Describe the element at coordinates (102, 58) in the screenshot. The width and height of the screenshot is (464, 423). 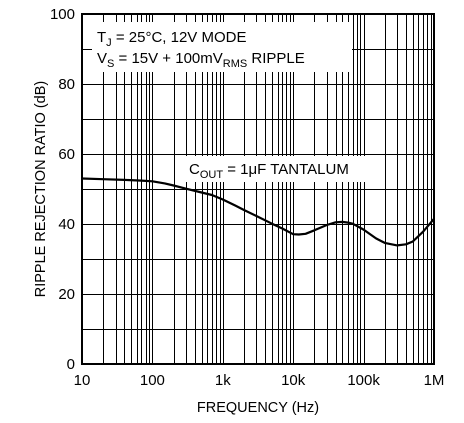
I see `anno2-main: V` at that location.